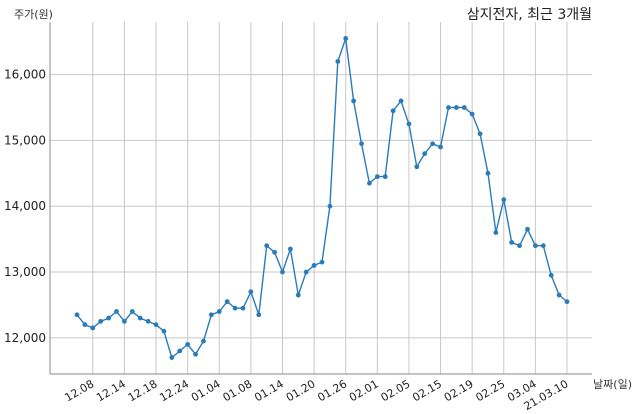  Describe the element at coordinates (25, 140) in the screenshot. I see `y-tick-label: 15,000` at that location.